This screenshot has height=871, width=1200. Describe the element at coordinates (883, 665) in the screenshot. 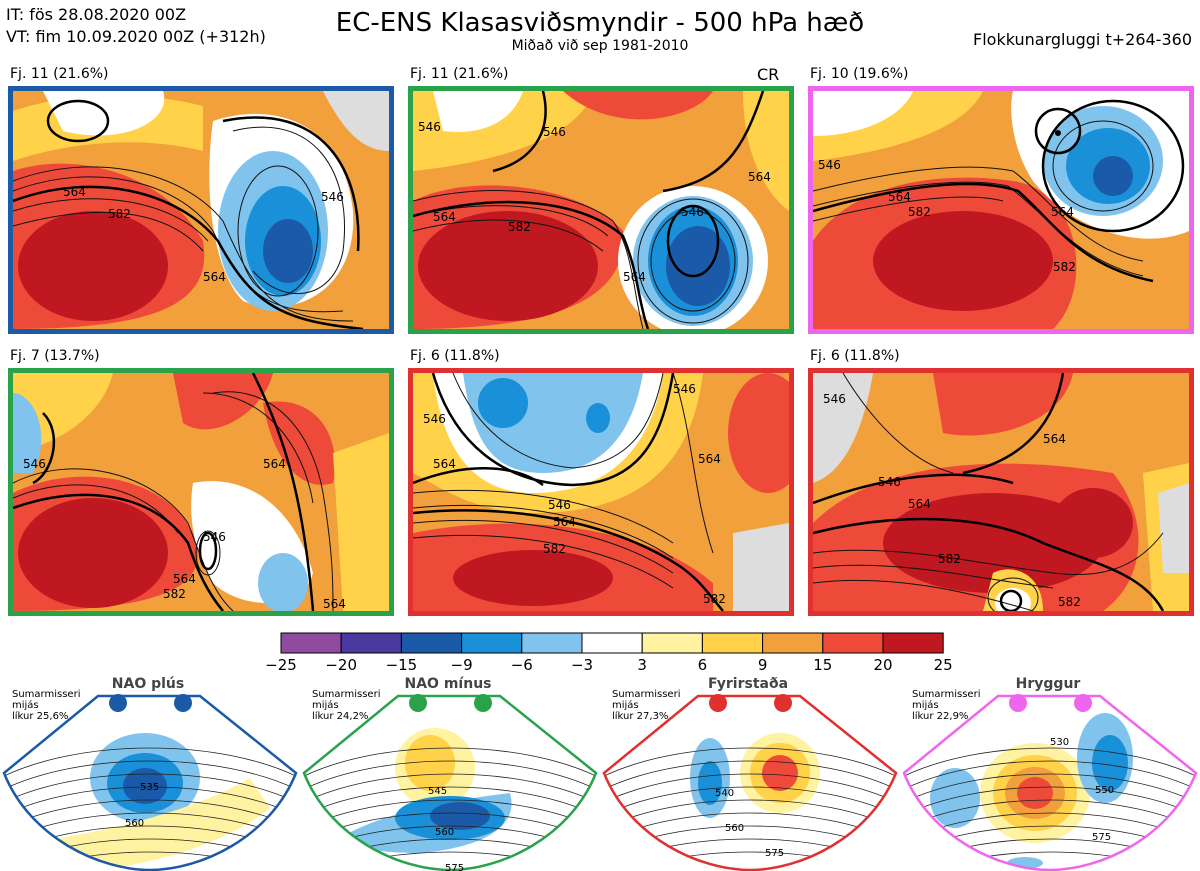

I see `colorbar-tick-label: 20` at that location.